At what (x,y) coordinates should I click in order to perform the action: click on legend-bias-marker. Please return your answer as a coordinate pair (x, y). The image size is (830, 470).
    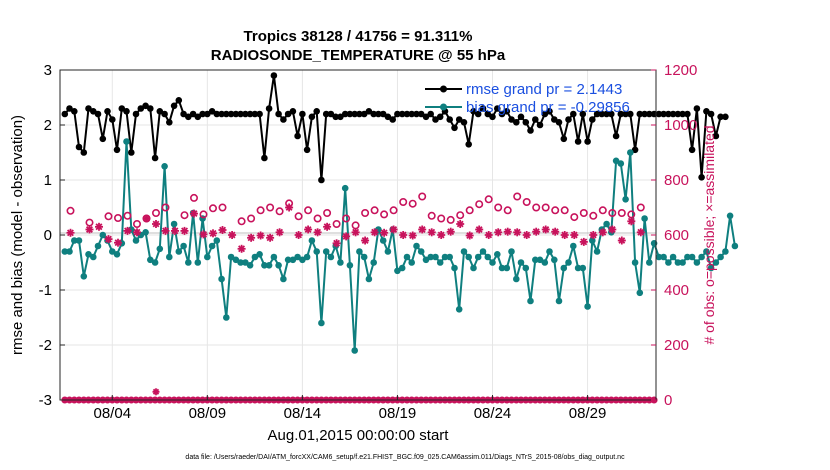
    Looking at the image, I should click on (443, 107).